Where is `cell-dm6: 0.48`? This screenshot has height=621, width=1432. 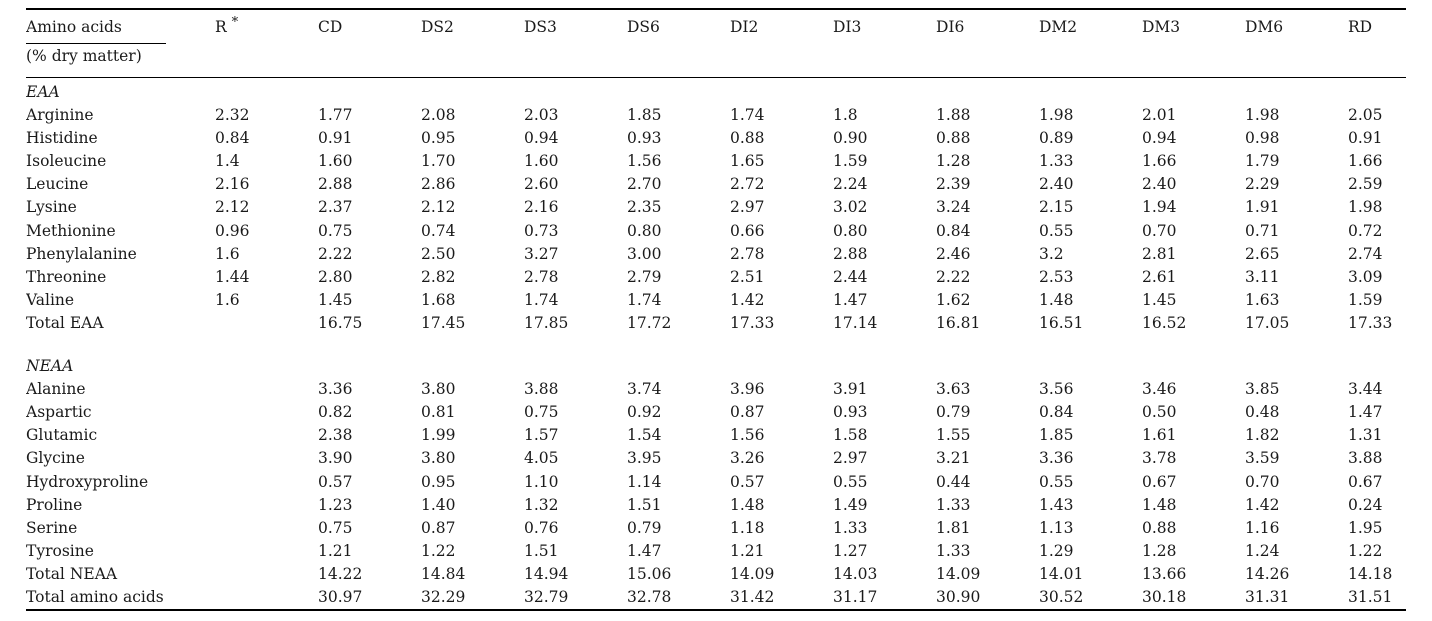
cell-dm6: 0.48 is located at coordinates (1262, 412).